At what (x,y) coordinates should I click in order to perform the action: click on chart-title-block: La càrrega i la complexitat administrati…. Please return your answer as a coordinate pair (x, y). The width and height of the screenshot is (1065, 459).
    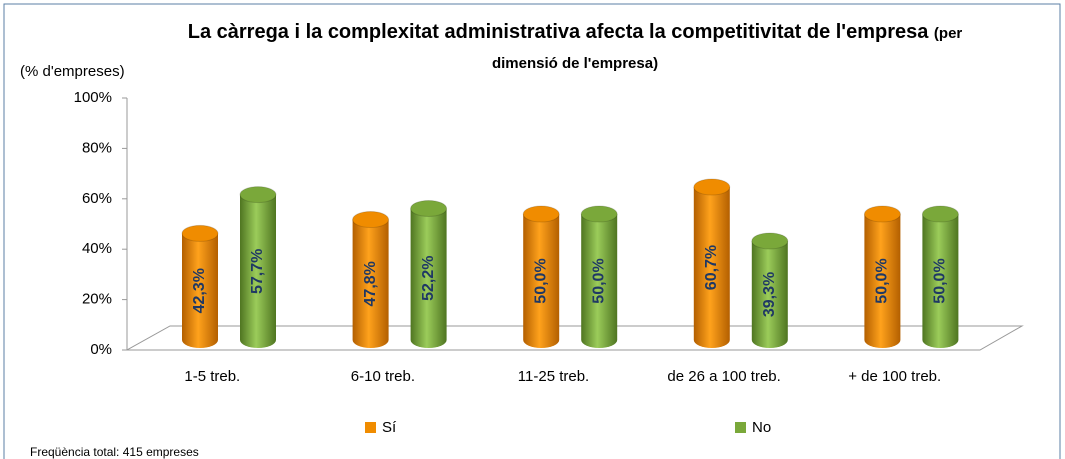
    Looking at the image, I should click on (575, 48).